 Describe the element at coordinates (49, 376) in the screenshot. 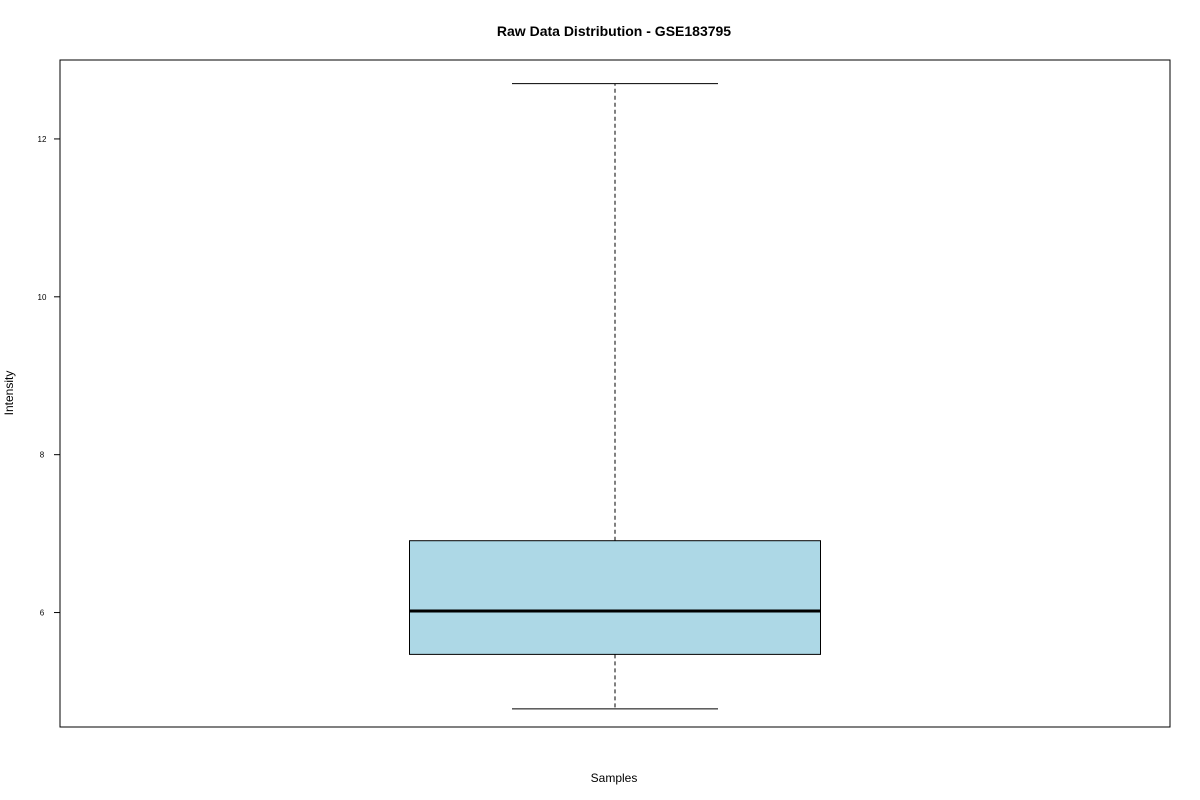

I see `y-axis: 6 8 10 12` at that location.